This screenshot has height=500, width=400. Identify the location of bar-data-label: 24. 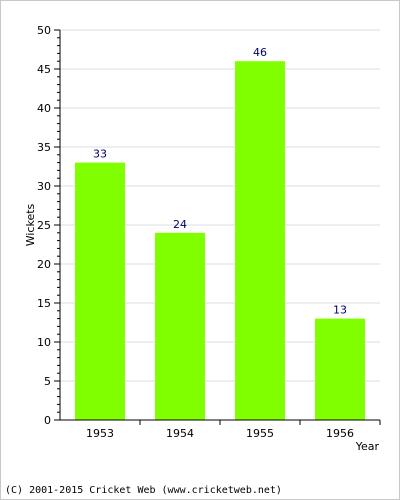
(180, 224).